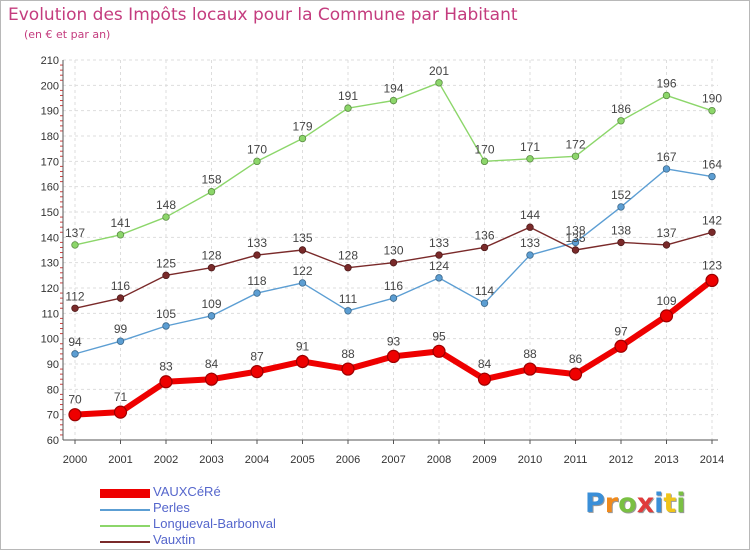  Describe the element at coordinates (125, 526) in the screenshot. I see `legend-swatch` at that location.